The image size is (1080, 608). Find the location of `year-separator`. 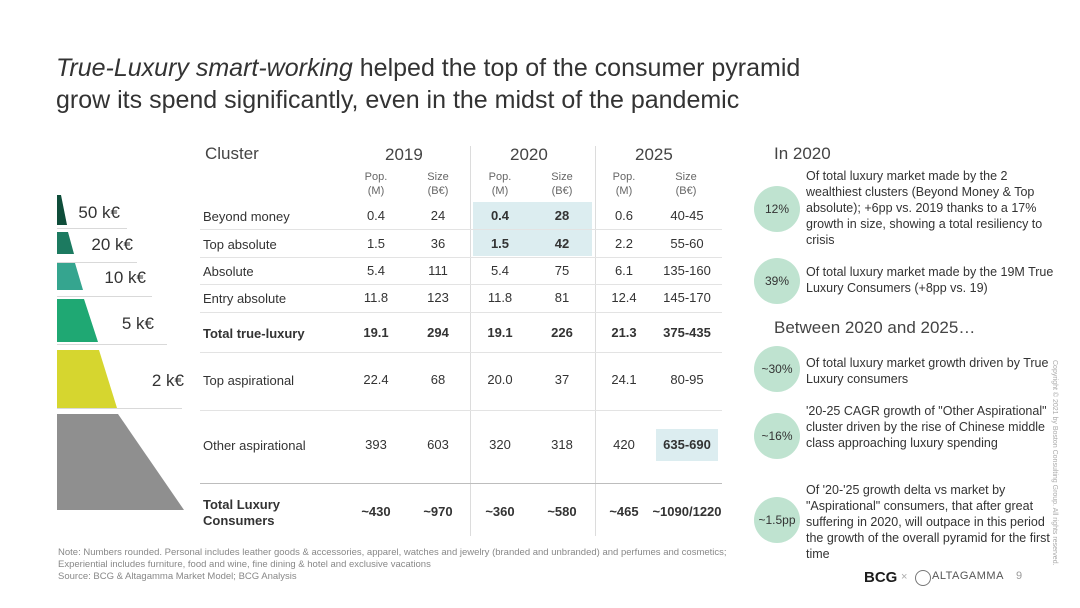

year-separator is located at coordinates (595, 341).